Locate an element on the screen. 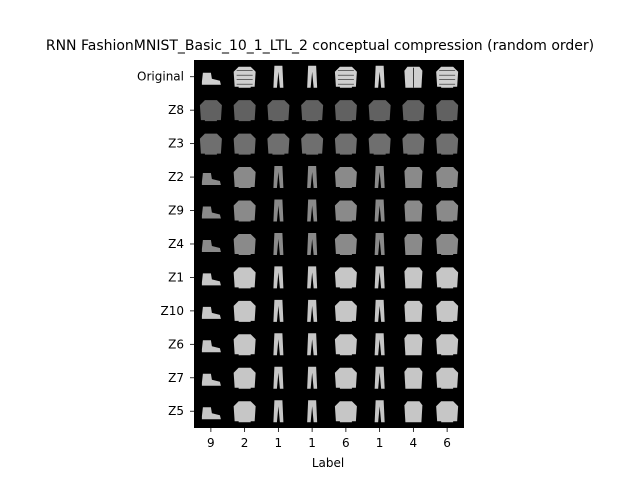 This screenshot has height=480, width=640. row-label: Z6 is located at coordinates (176, 344).